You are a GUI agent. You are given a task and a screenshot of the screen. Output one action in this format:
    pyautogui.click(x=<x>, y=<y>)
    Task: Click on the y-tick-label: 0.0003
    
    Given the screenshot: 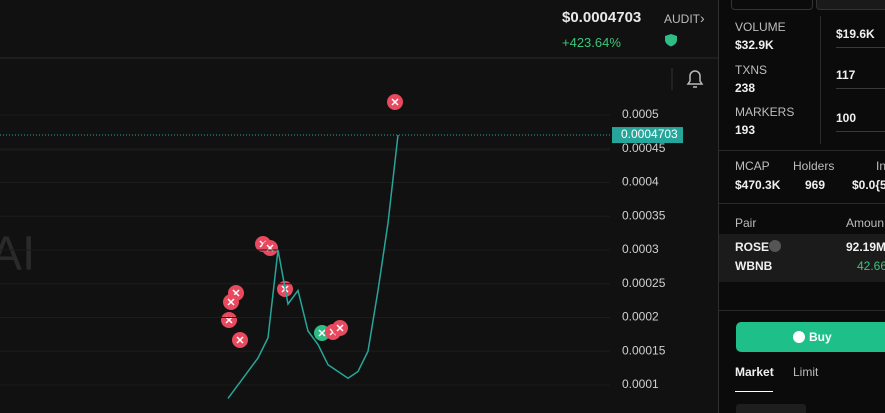 What is the action you would take?
    pyautogui.click(x=640, y=249)
    